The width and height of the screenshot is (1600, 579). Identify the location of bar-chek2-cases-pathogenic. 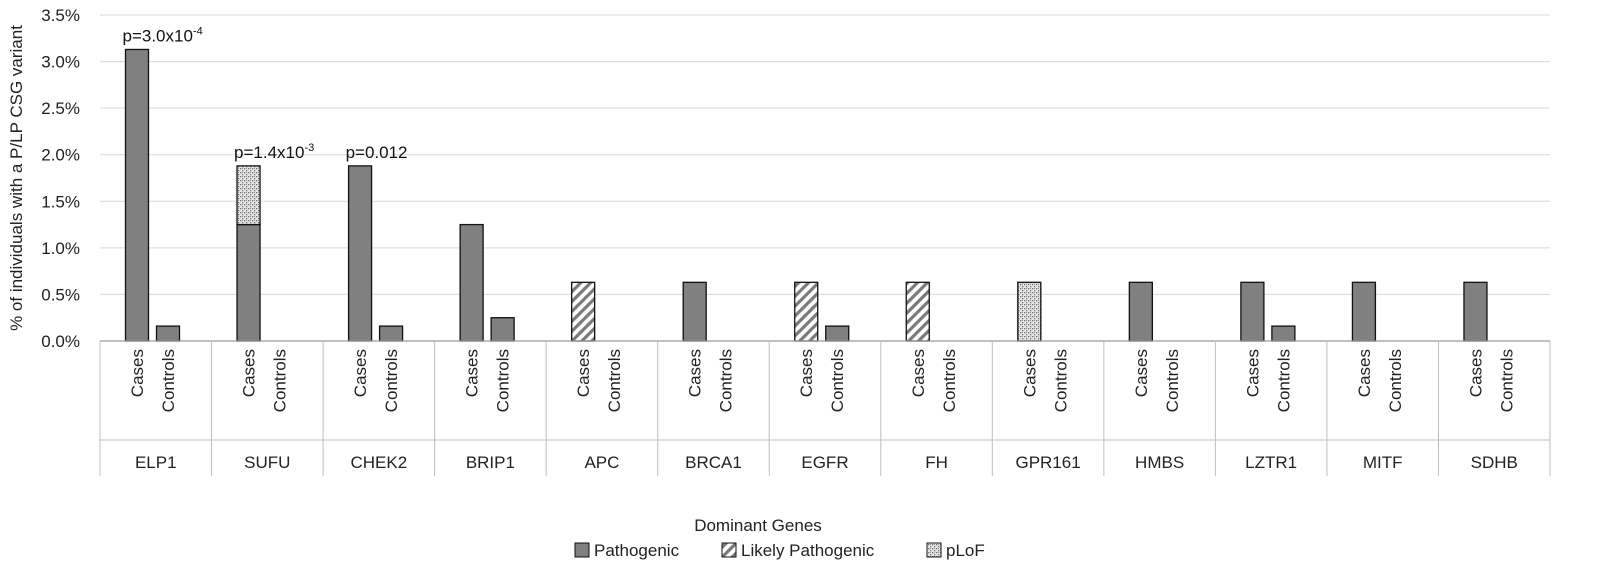
(360, 253).